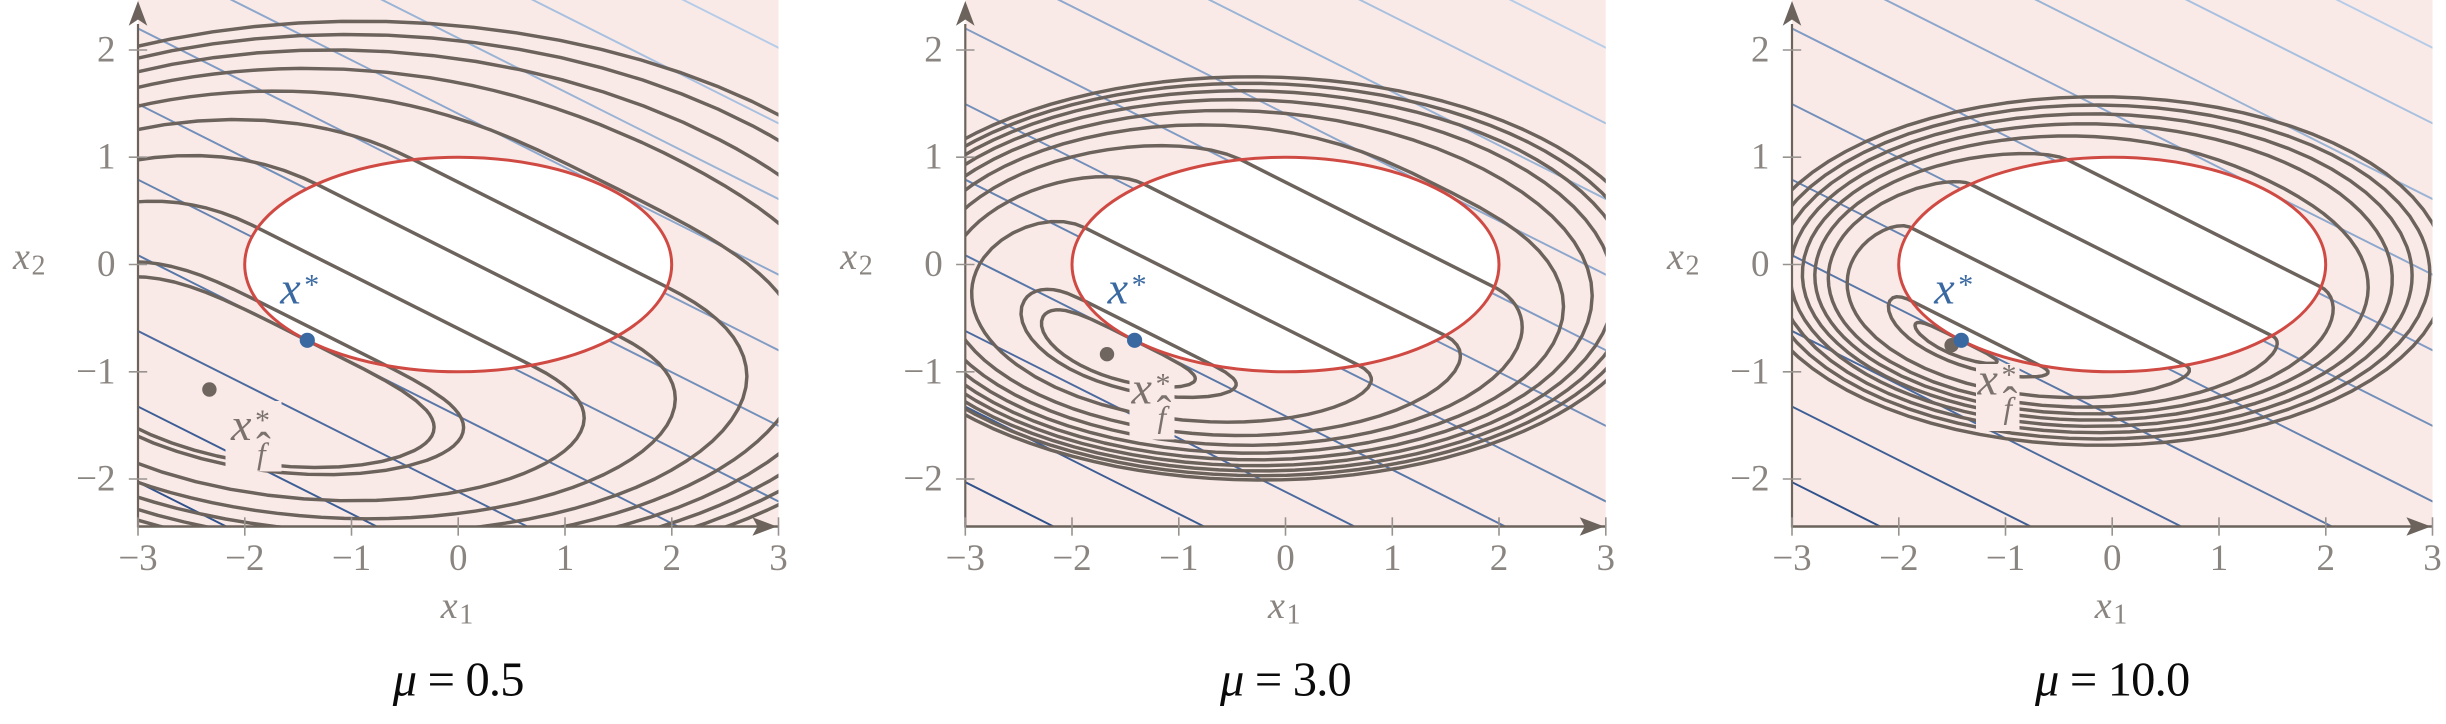  I want to click on svg-text: μ = 10.0, so click(2111, 680).